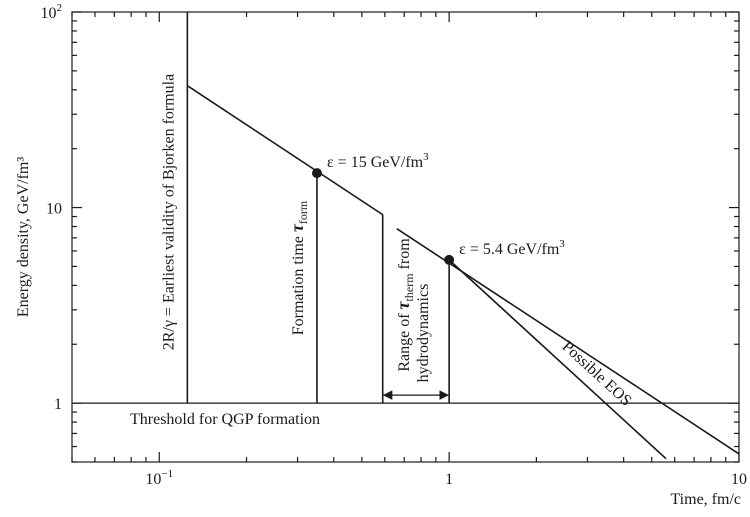 This screenshot has width=750, height=517. Describe the element at coordinates (449, 479) in the screenshot. I see `x-tick-label: 1` at that location.